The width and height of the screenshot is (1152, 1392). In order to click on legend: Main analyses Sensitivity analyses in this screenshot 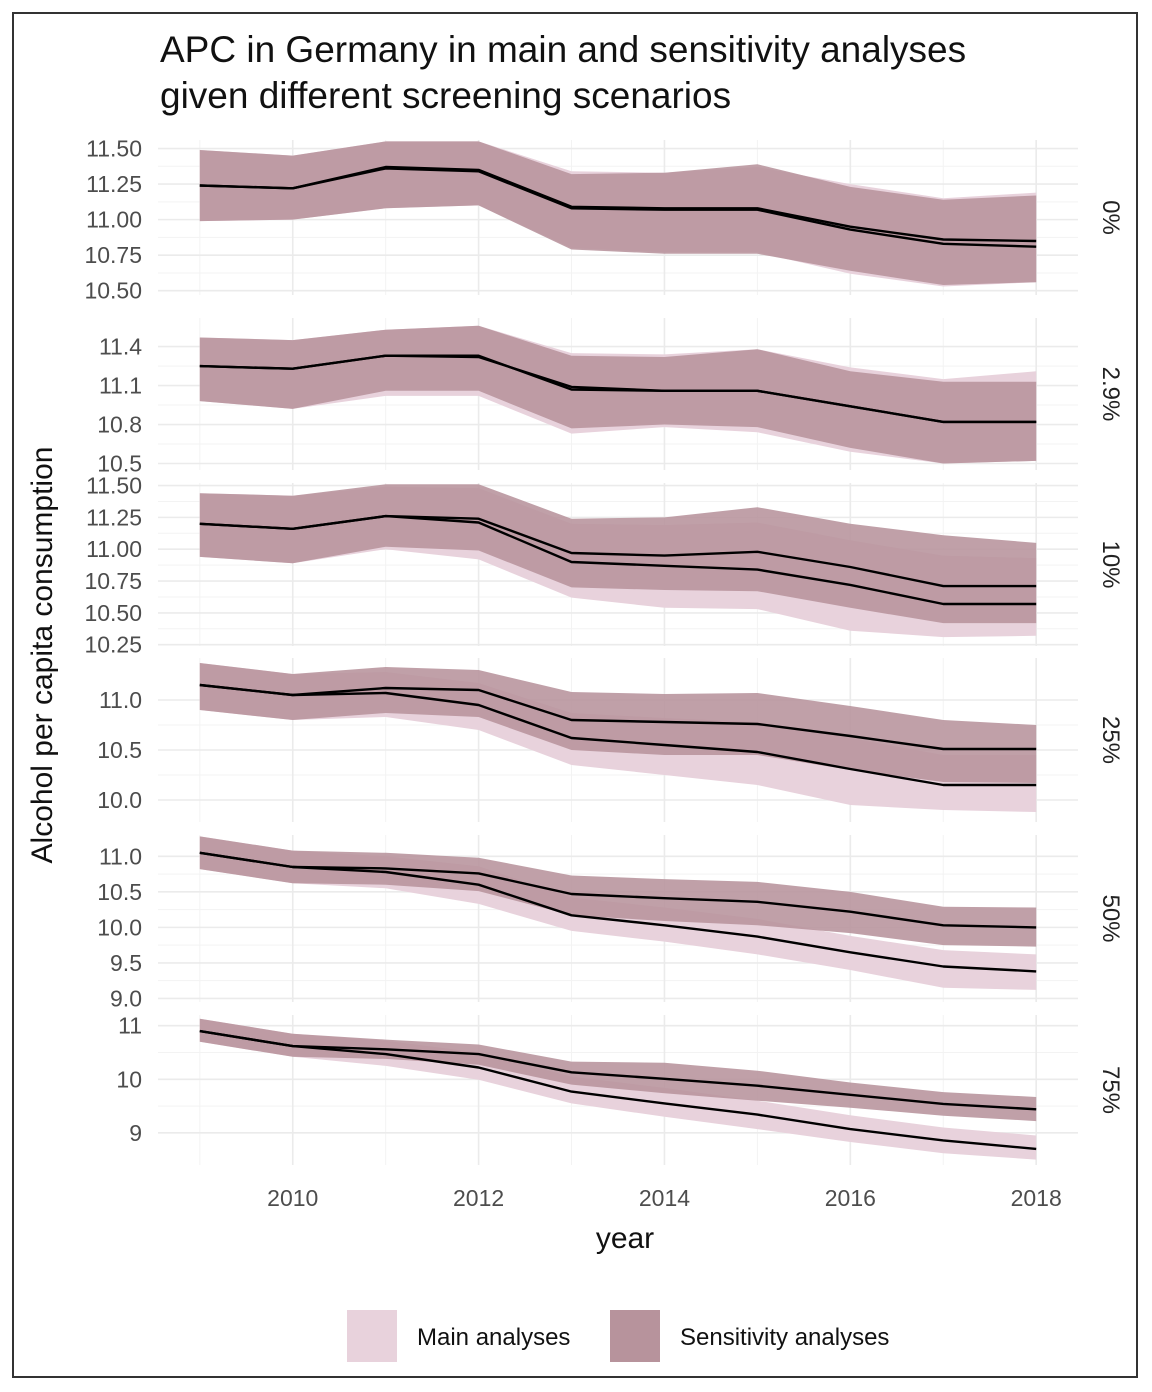, I will do `click(618, 1336)`.